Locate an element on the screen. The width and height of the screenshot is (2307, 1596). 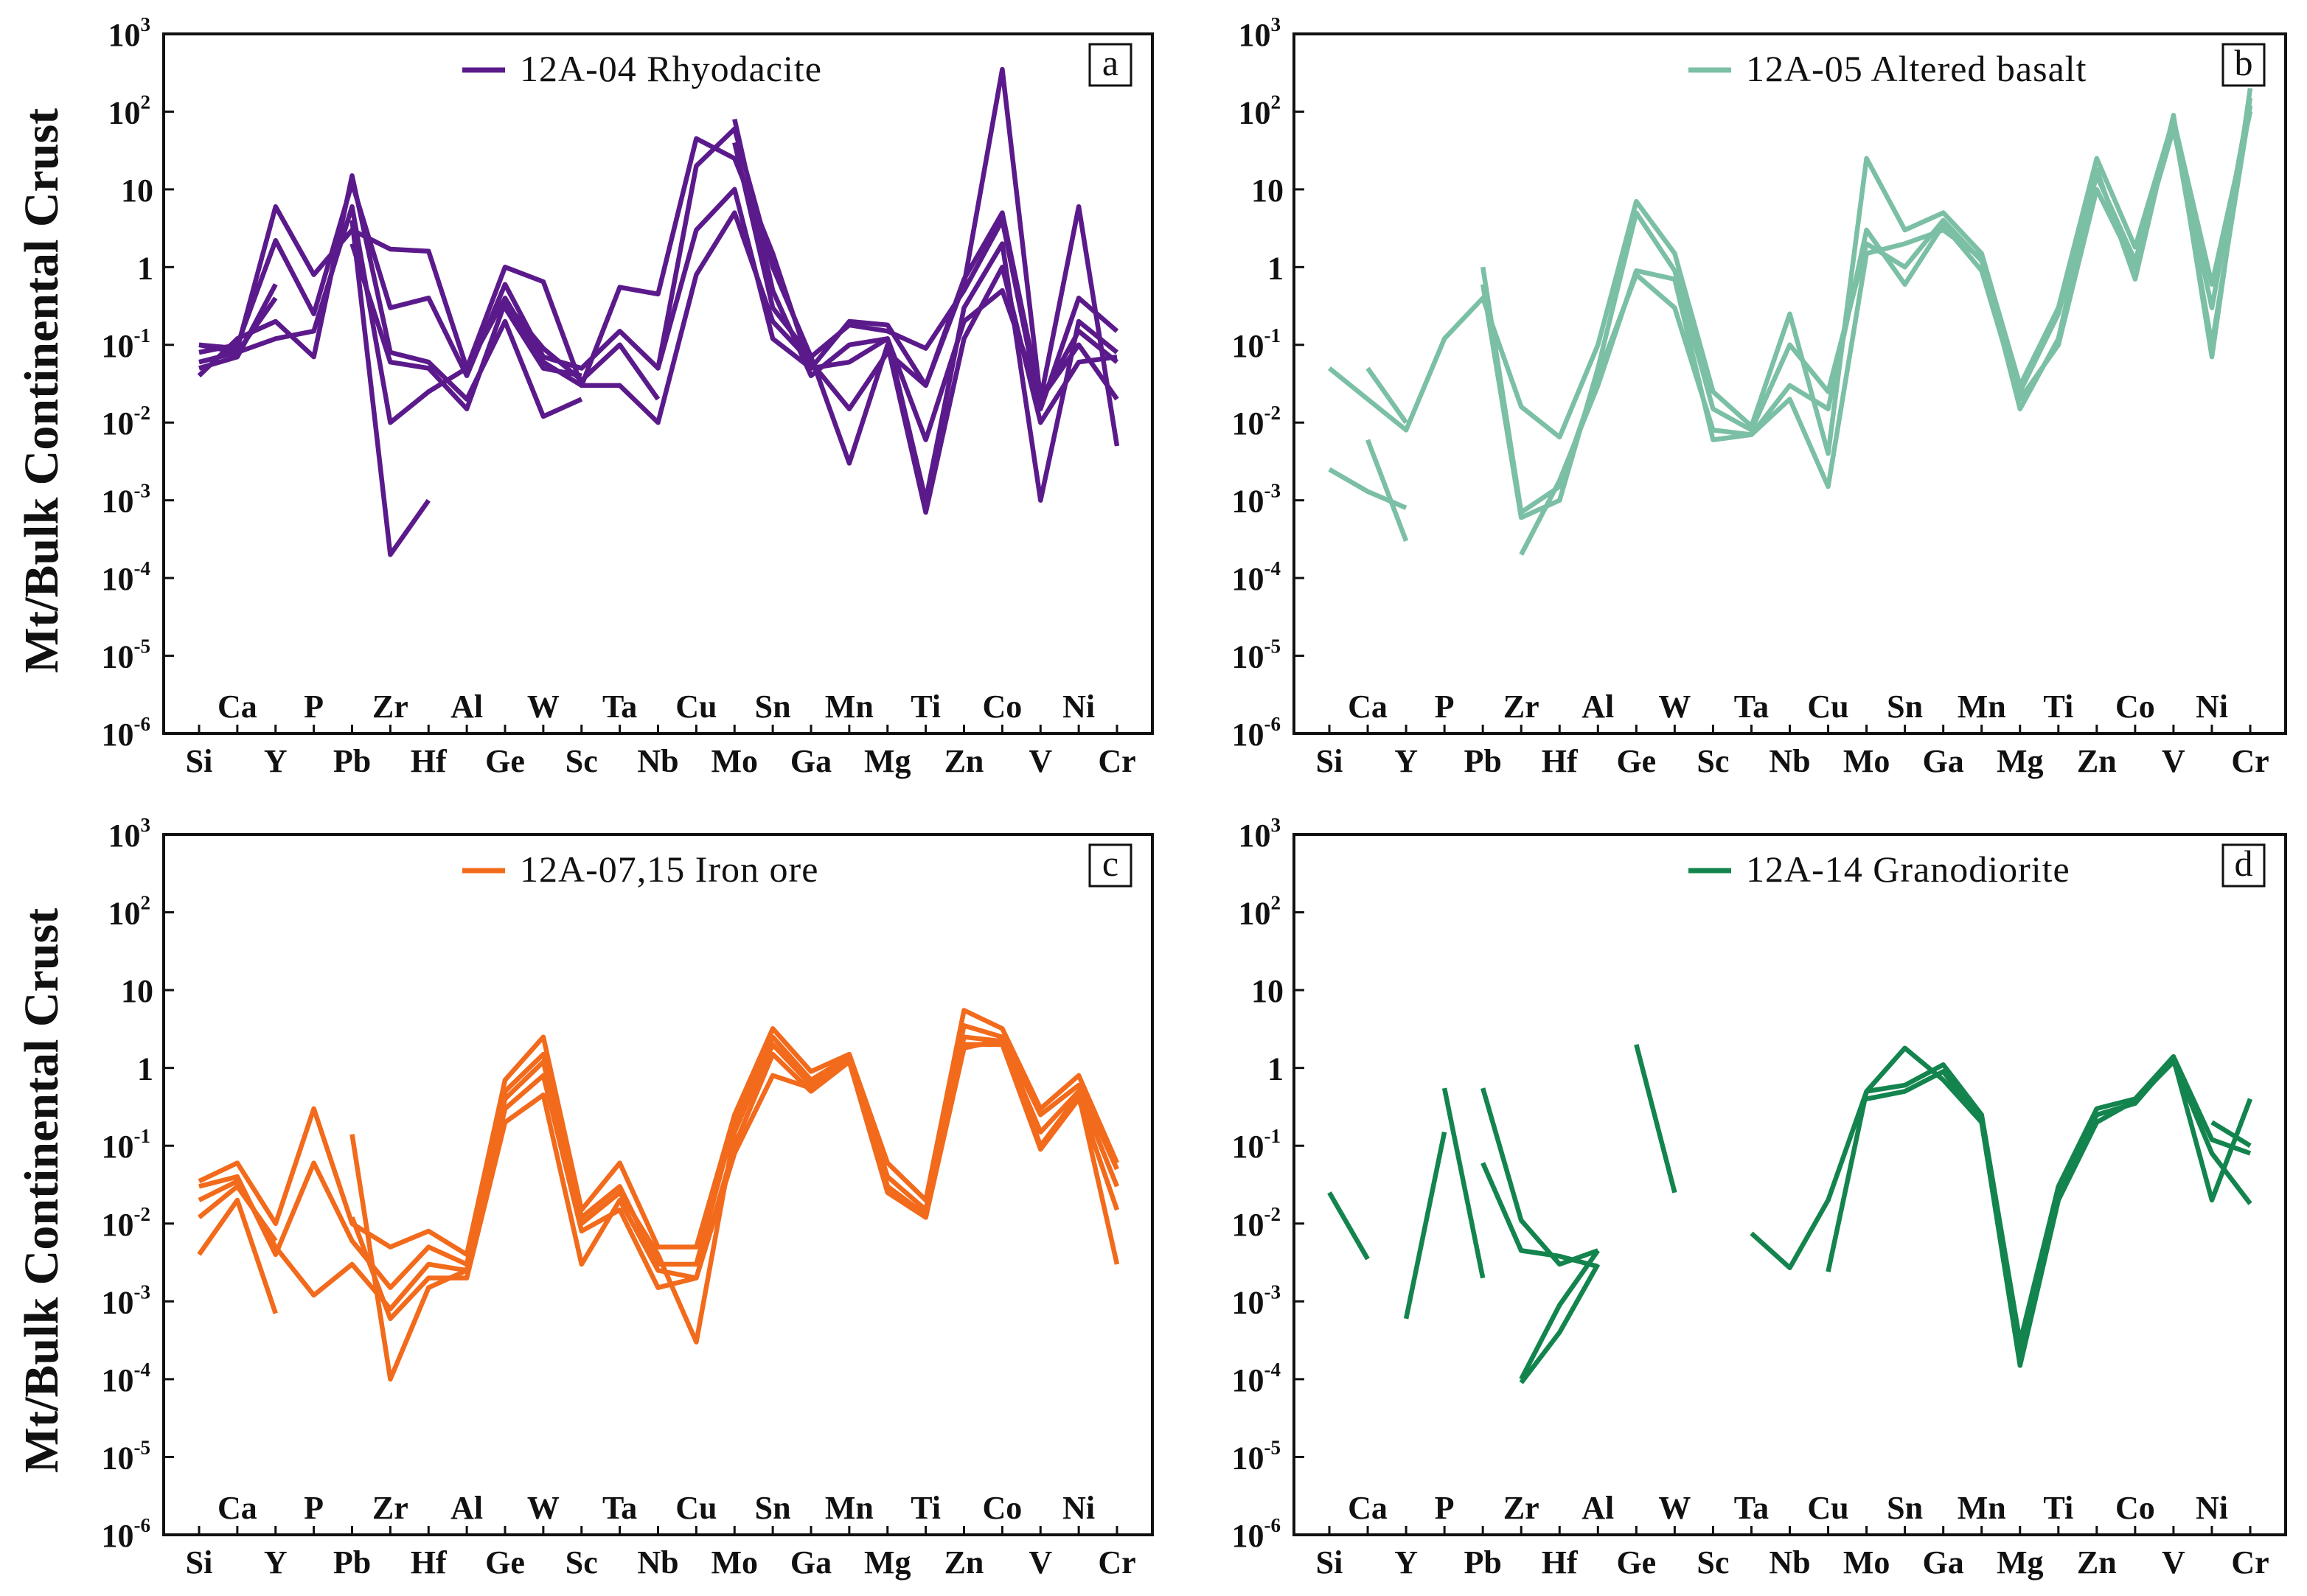
x-tick-label-si: Si is located at coordinates (1329, 1563).